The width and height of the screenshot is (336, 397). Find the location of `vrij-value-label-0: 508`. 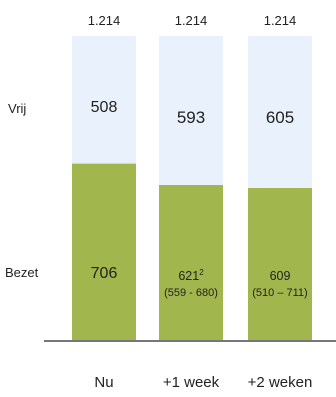

vrij-value-label-0: 508 is located at coordinates (104, 107).